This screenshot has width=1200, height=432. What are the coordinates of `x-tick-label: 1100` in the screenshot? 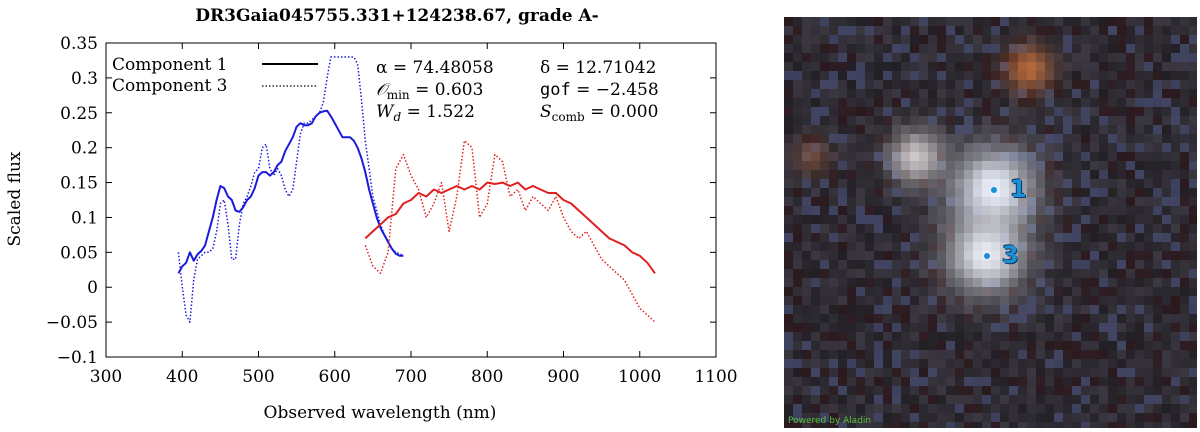 It's located at (715, 377).